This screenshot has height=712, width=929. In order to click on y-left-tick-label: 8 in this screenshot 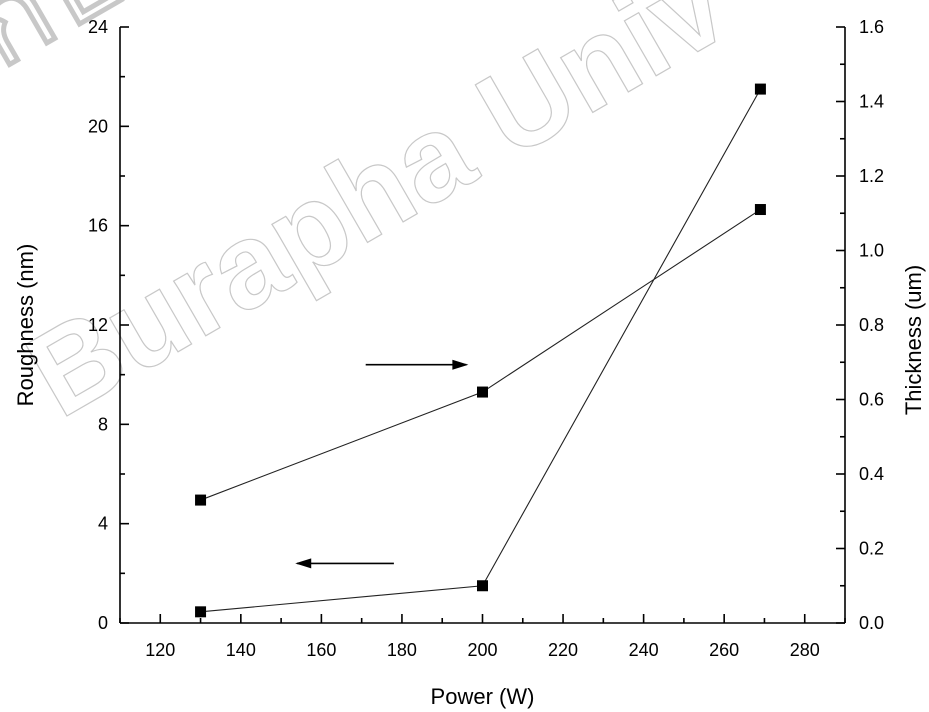, I will do `click(103, 424)`.